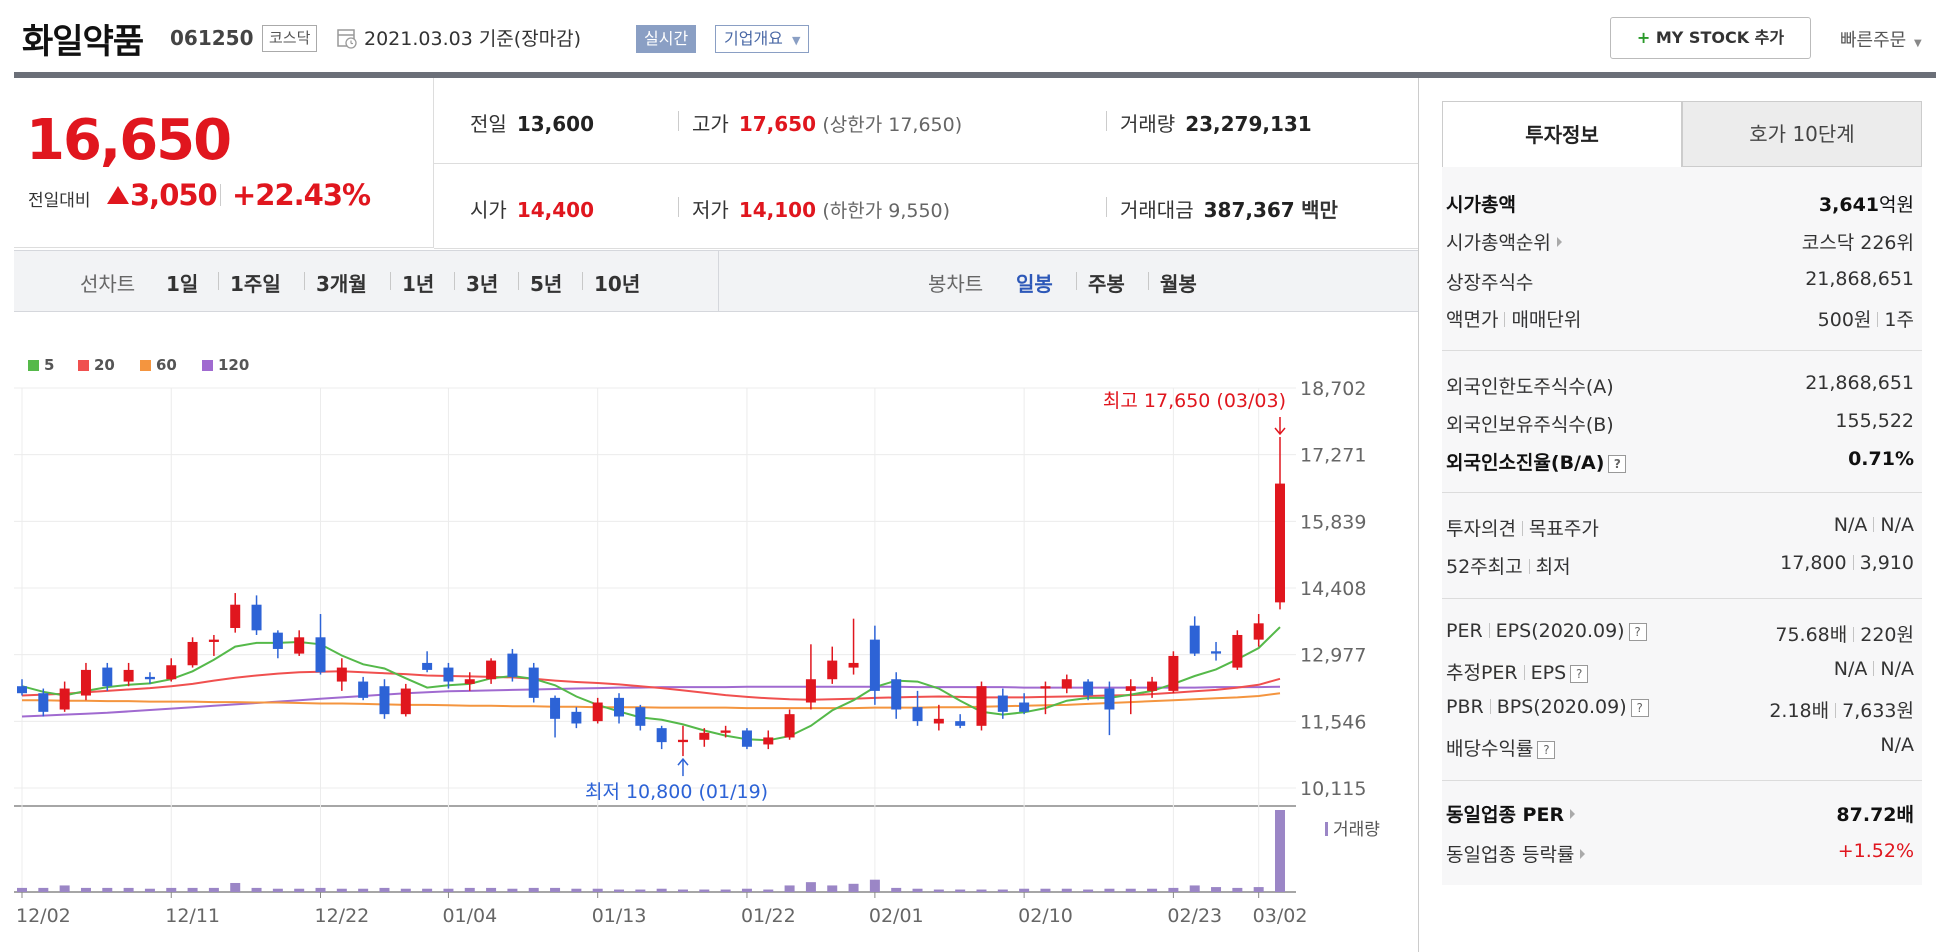  Describe the element at coordinates (1553, 567) in the screenshot. I see `w52-low-label: 최저` at that location.